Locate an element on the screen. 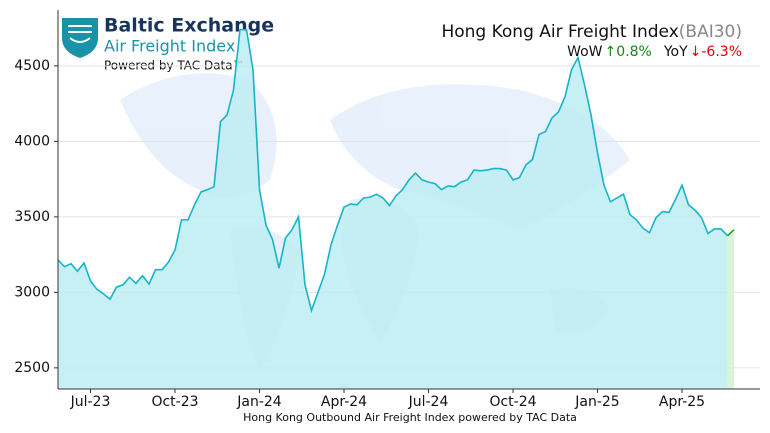 The width and height of the screenshot is (770, 433). x-tick-label: Jan-25 is located at coordinates (596, 402).